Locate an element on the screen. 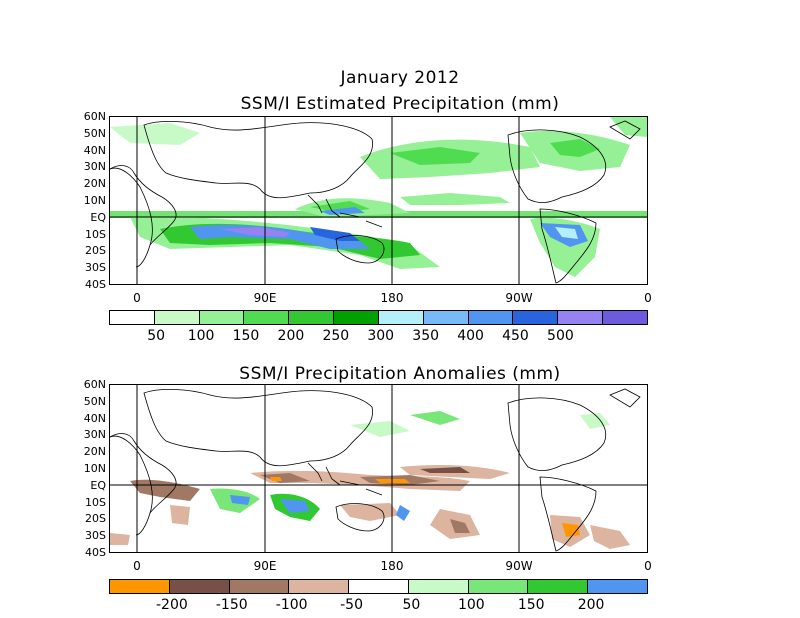 This screenshot has width=800, height=618. precipitation-title: SSM/I Estimated Precipitation (mm) is located at coordinates (400, 104).